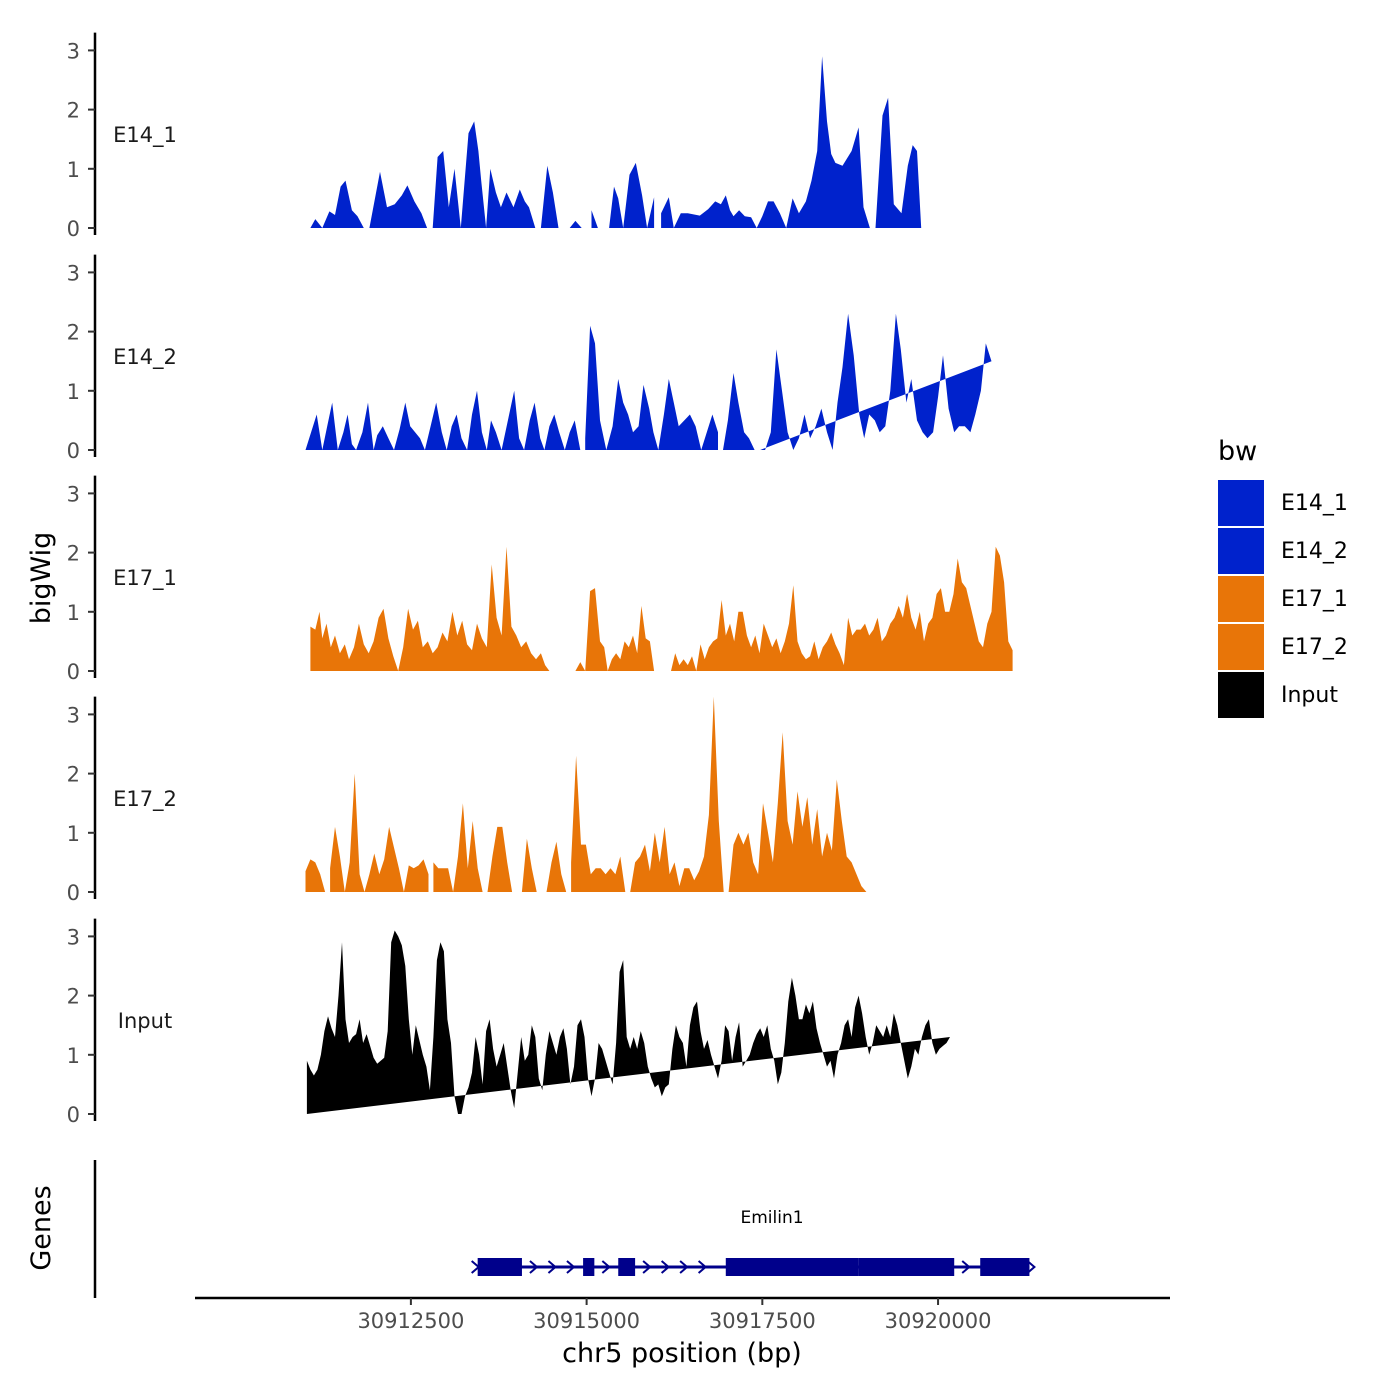 The image size is (1400, 1400). I want to click on gene-name-label: Emilin1, so click(771, 1218).